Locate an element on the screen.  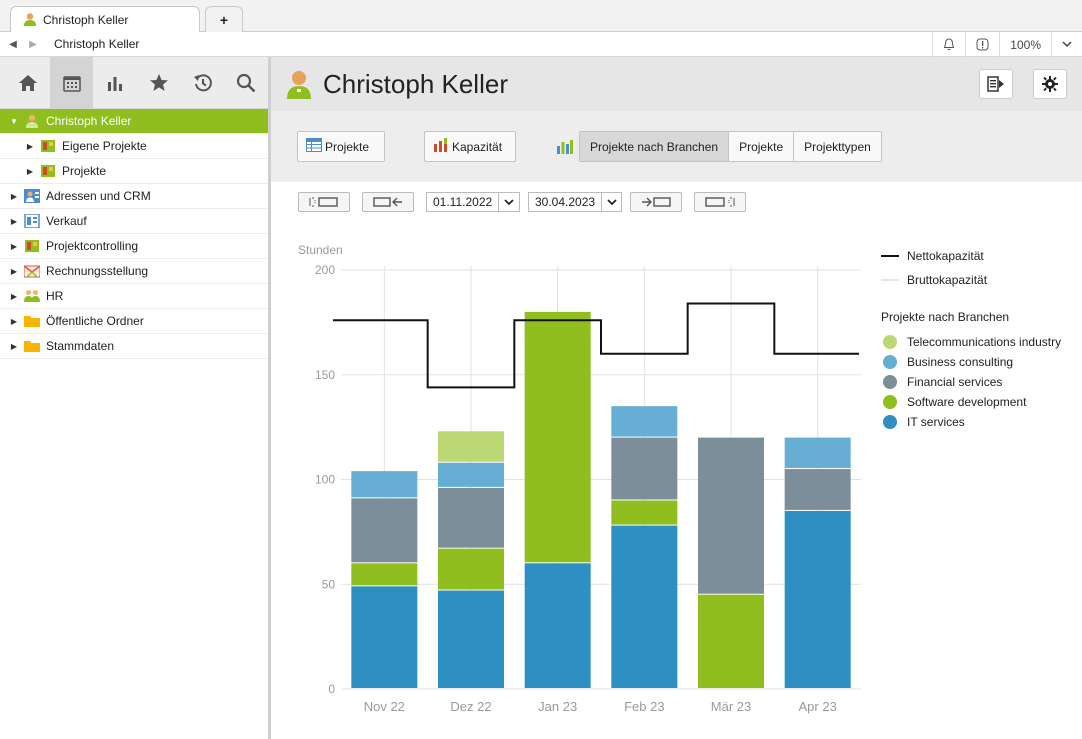
legend-item-label: Business consulting is located at coordinates (960, 362).